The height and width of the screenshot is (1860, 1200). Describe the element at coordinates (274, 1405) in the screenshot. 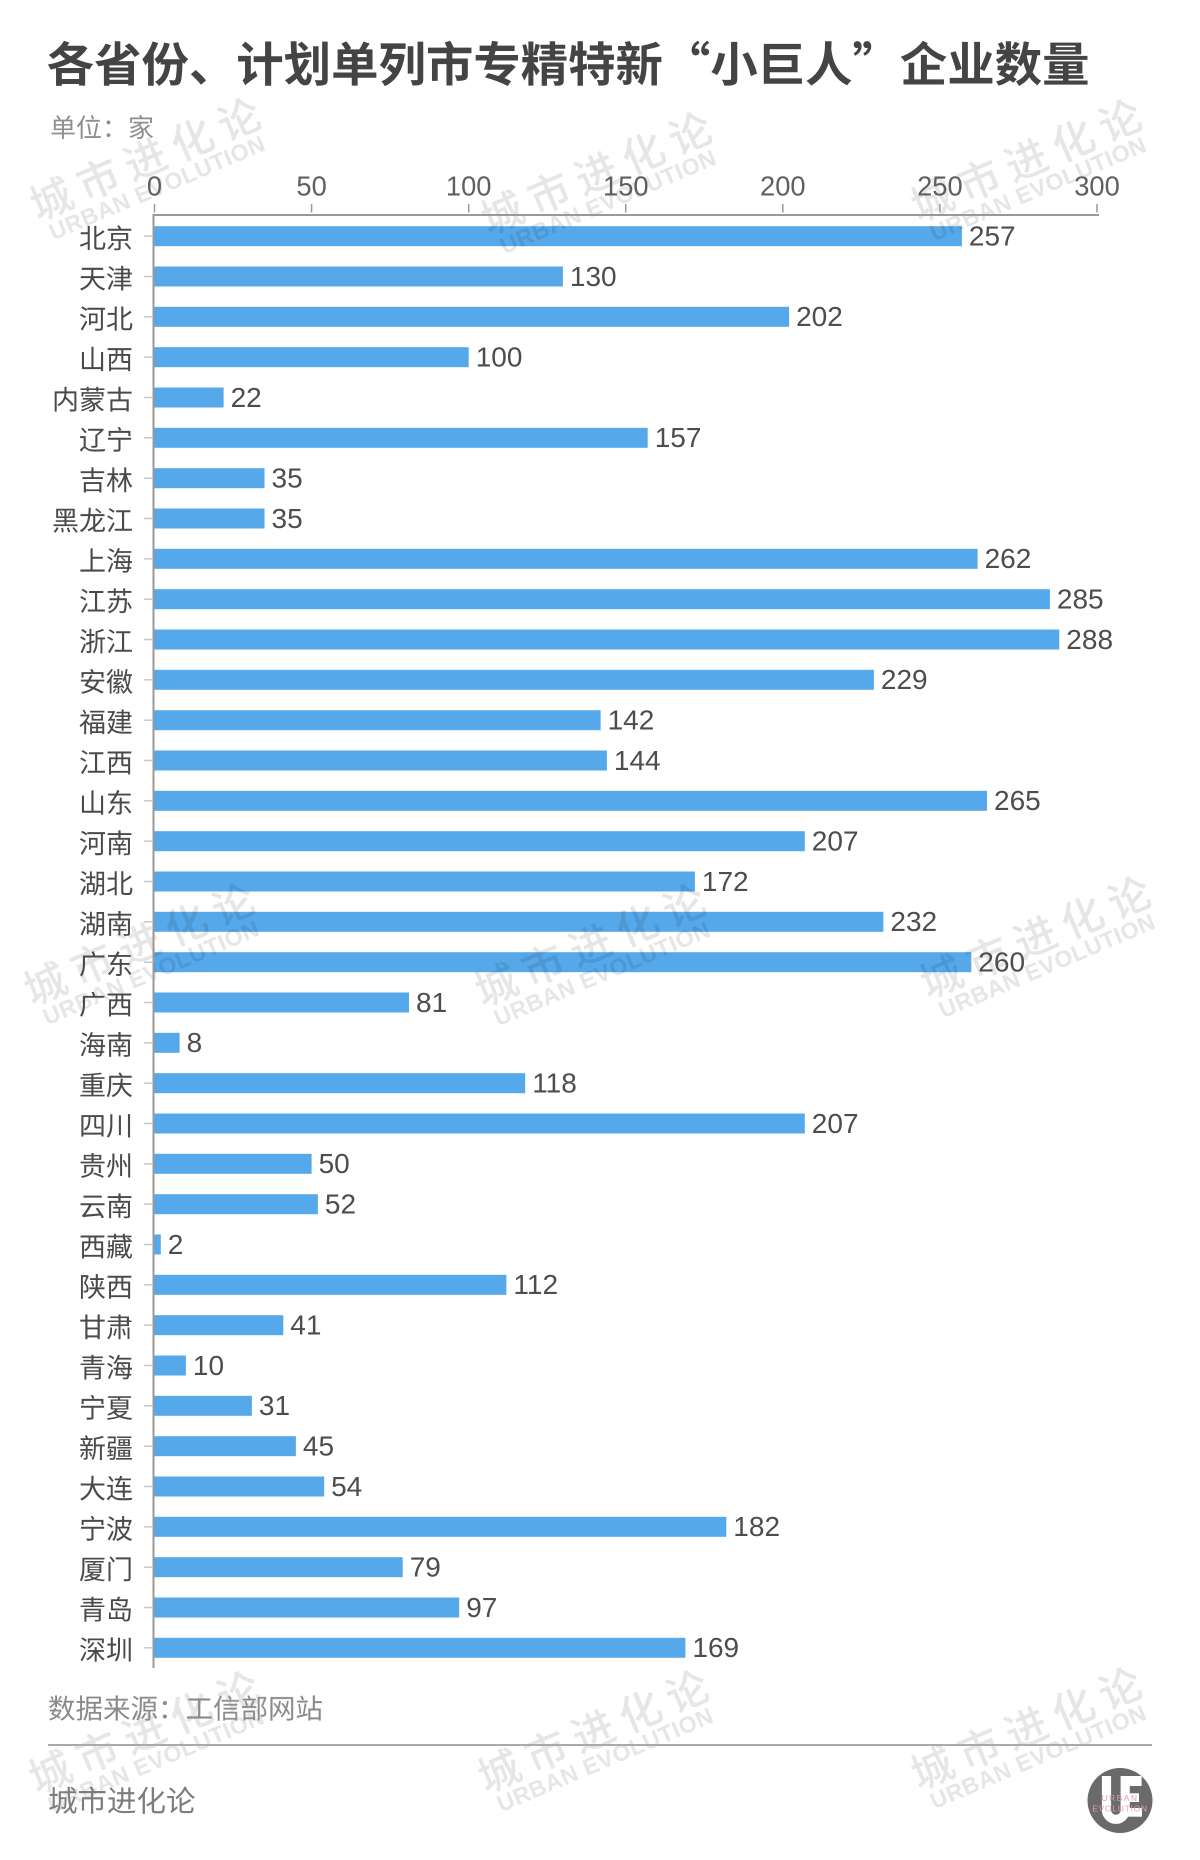

I see `svg-text: 31` at that location.